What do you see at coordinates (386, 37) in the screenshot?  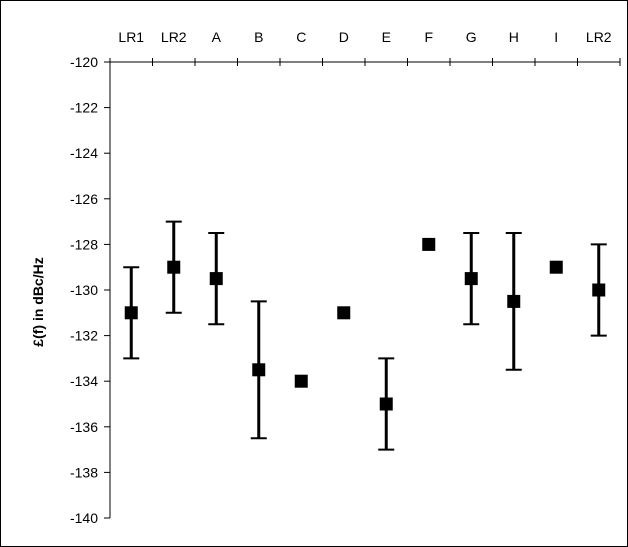 I see `x-tick-label: E` at bounding box center [386, 37].